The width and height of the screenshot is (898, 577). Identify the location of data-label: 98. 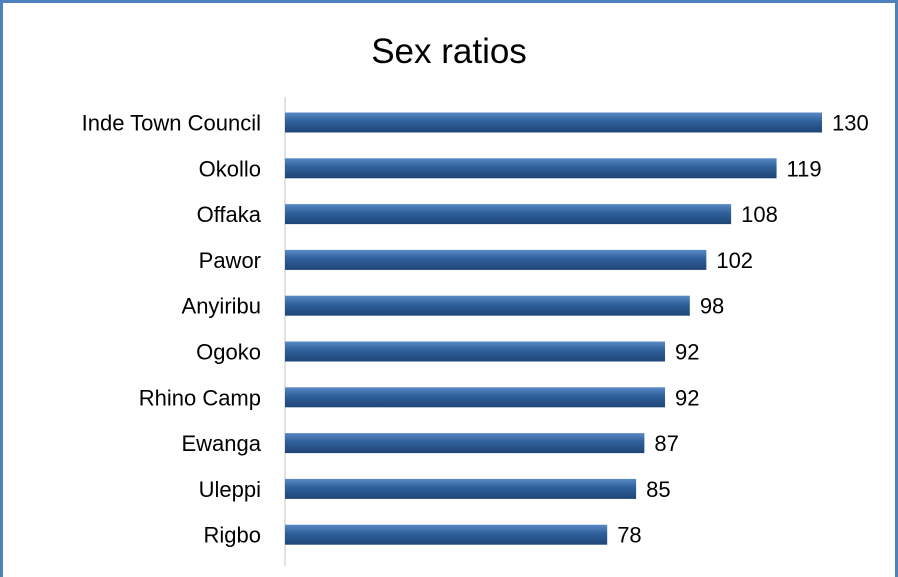
(712, 306).